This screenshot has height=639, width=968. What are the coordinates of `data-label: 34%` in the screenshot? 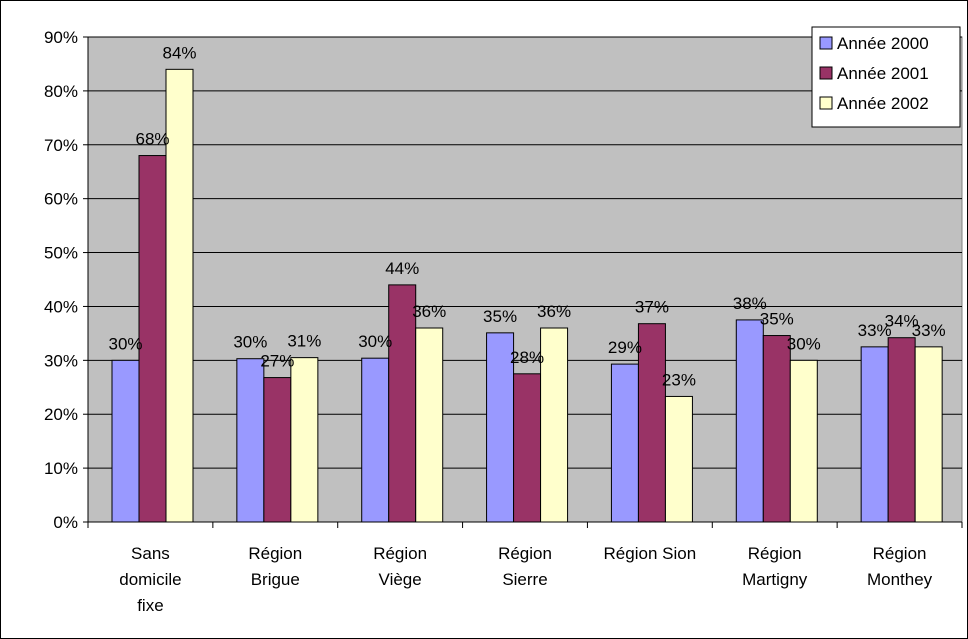 It's located at (902, 321).